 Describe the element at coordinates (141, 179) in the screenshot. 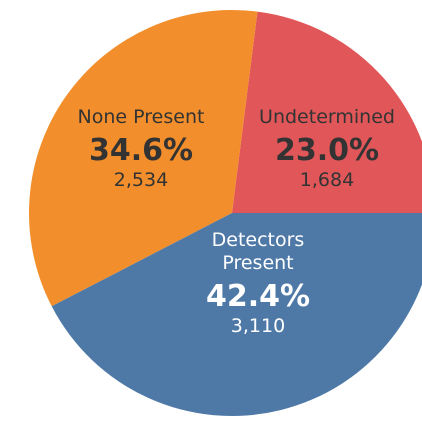

I see `count-label: 2,534` at that location.